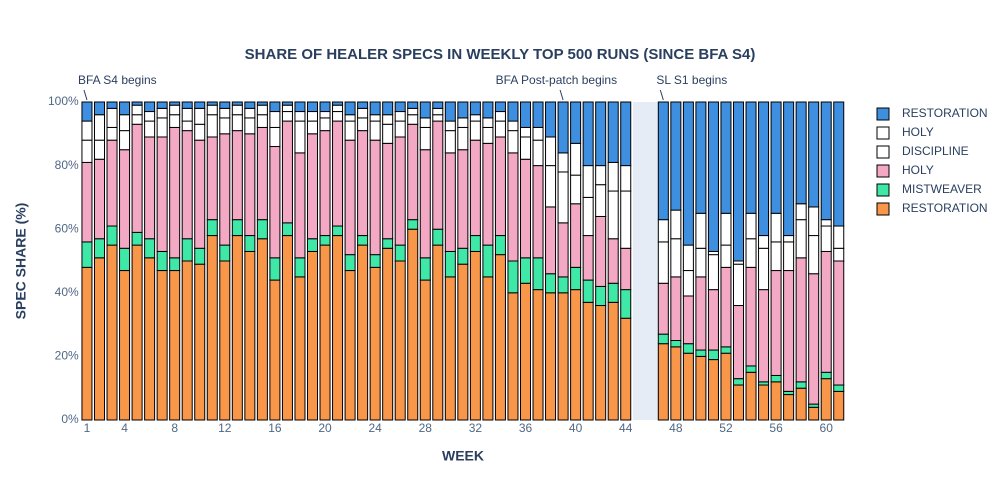 Image resolution: width=1000 pixels, height=500 pixels. Describe the element at coordinates (63, 101) in the screenshot. I see `y-tick-label: 100%` at that location.